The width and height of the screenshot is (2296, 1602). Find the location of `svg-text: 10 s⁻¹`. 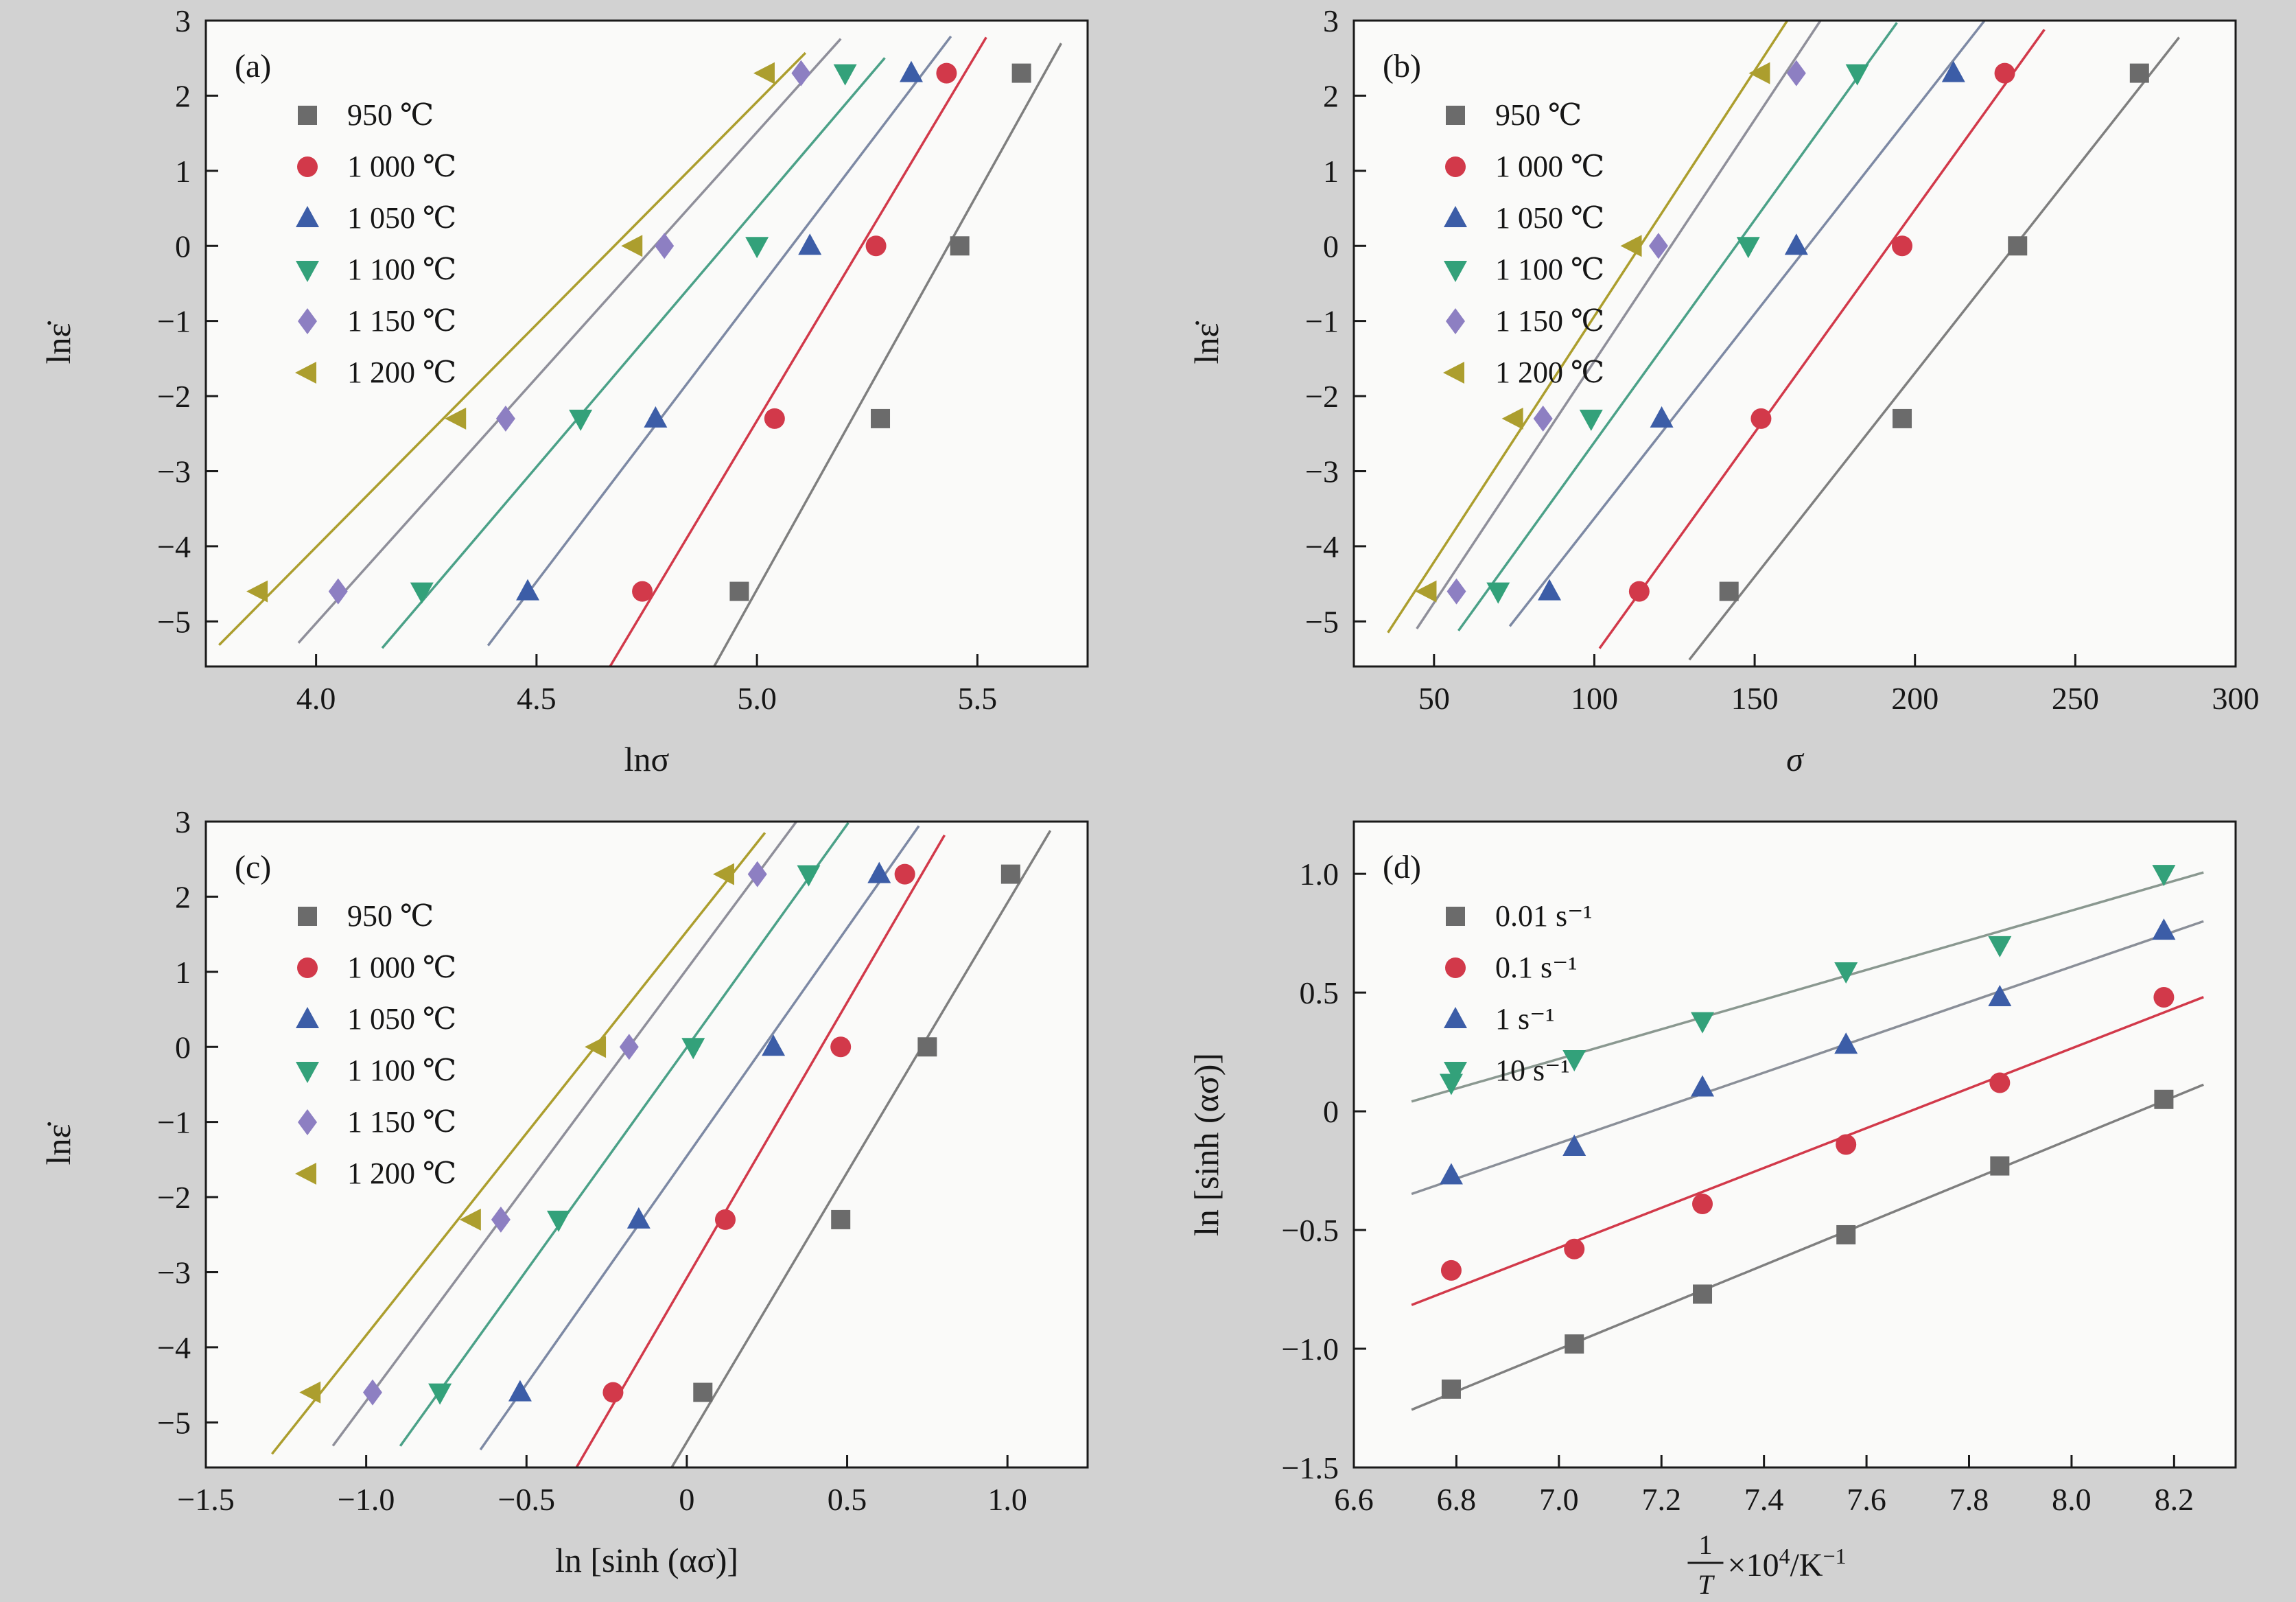

svg-text: 10 s⁻¹ is located at coordinates (1532, 1070).